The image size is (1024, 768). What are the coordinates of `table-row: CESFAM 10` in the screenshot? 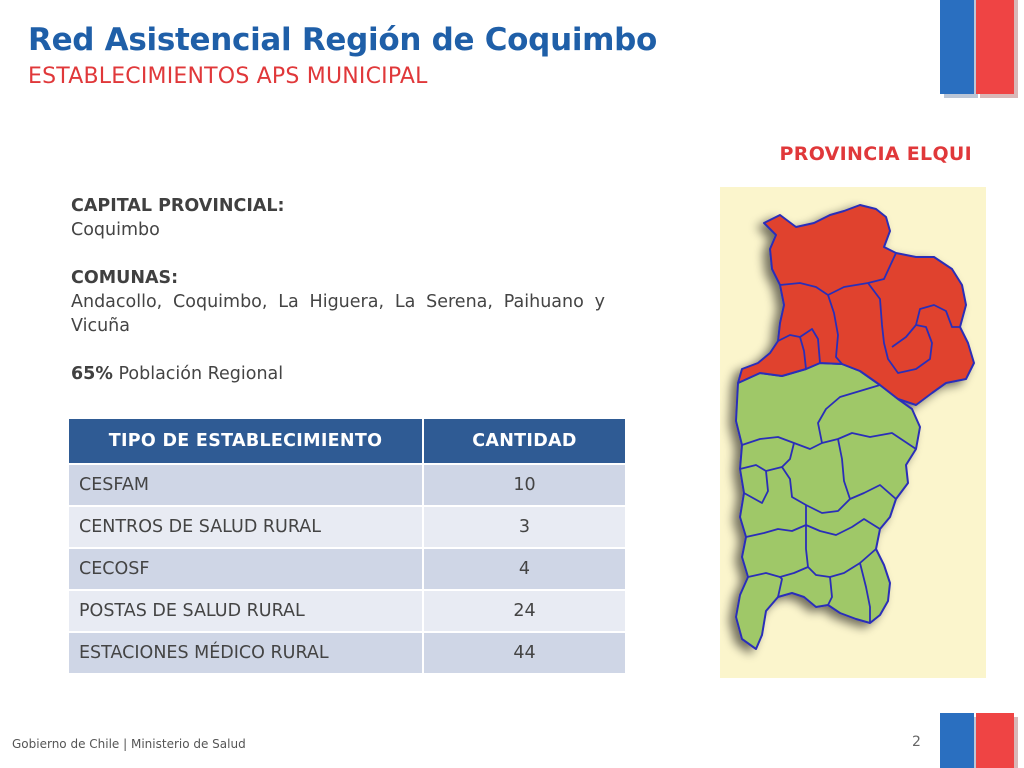 It's located at (347, 484).